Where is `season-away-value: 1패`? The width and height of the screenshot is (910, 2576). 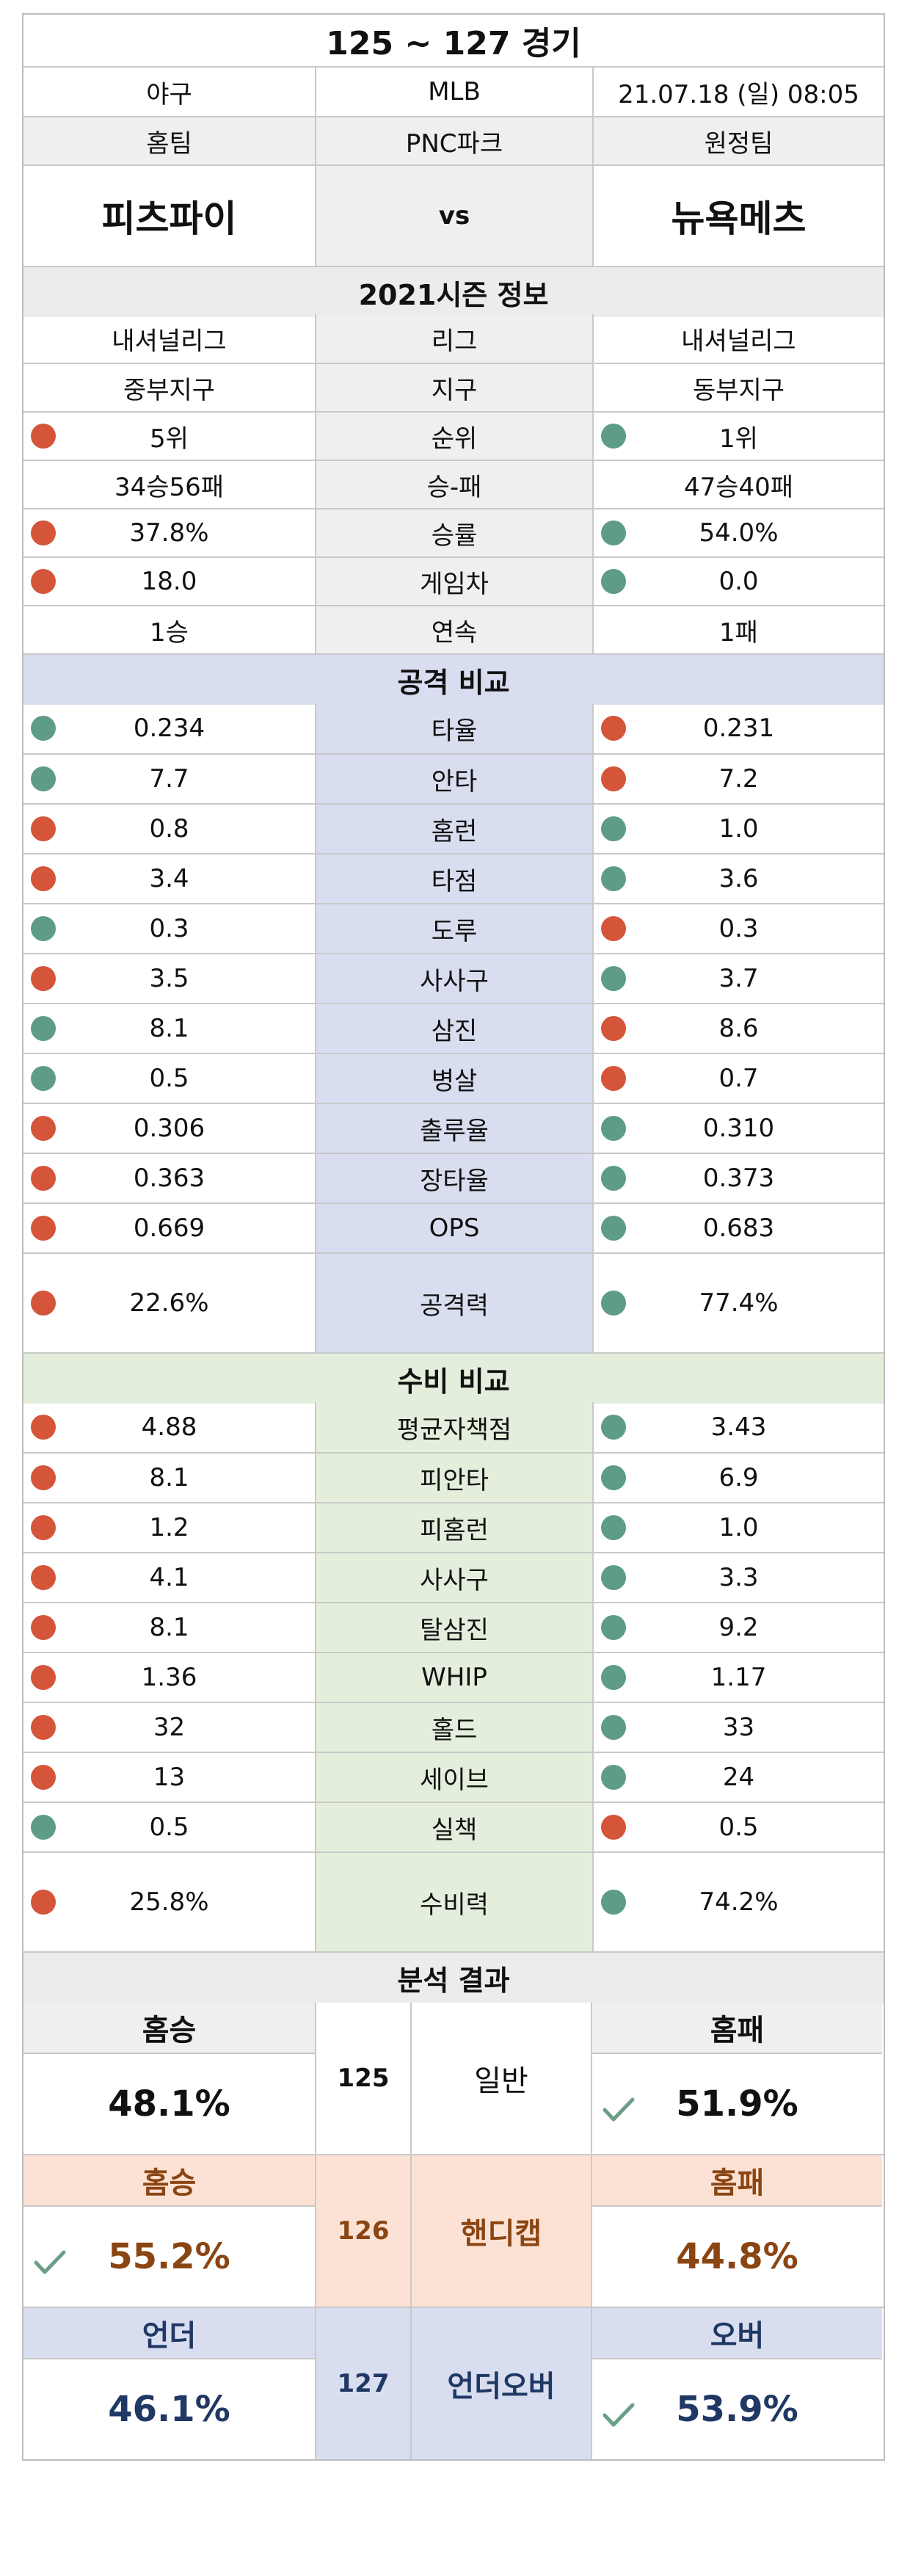
season-away-value: 1패 is located at coordinates (738, 630).